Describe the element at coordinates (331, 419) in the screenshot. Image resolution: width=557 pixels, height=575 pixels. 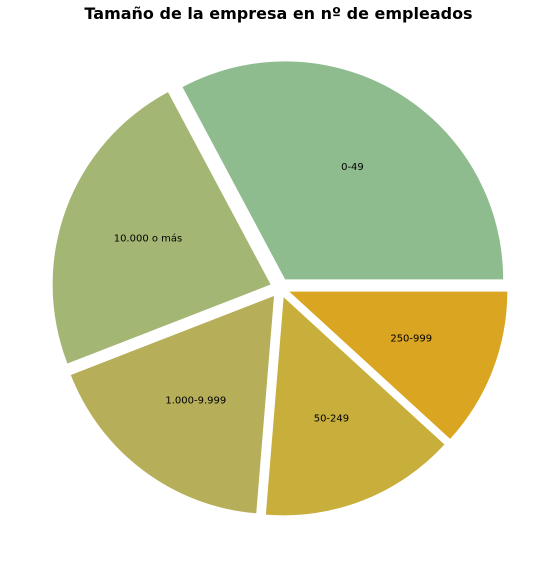
I see `pie-slice-label: 50-249` at that location.